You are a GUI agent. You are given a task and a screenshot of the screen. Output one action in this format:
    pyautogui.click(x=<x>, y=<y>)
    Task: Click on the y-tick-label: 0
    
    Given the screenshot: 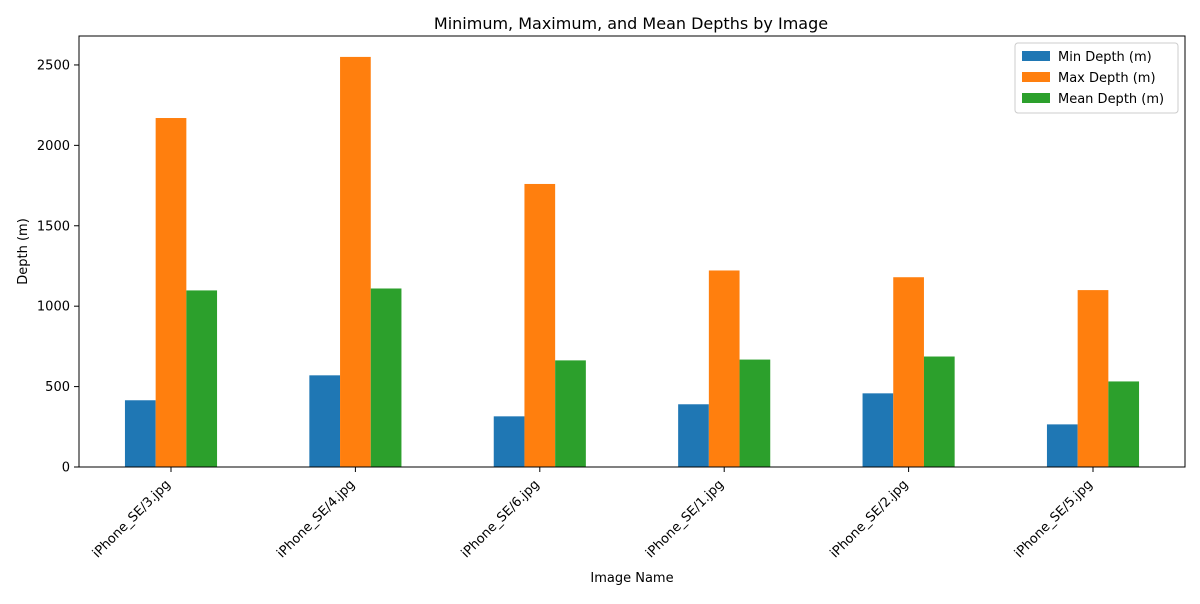 What is the action you would take?
    pyautogui.click(x=66, y=468)
    